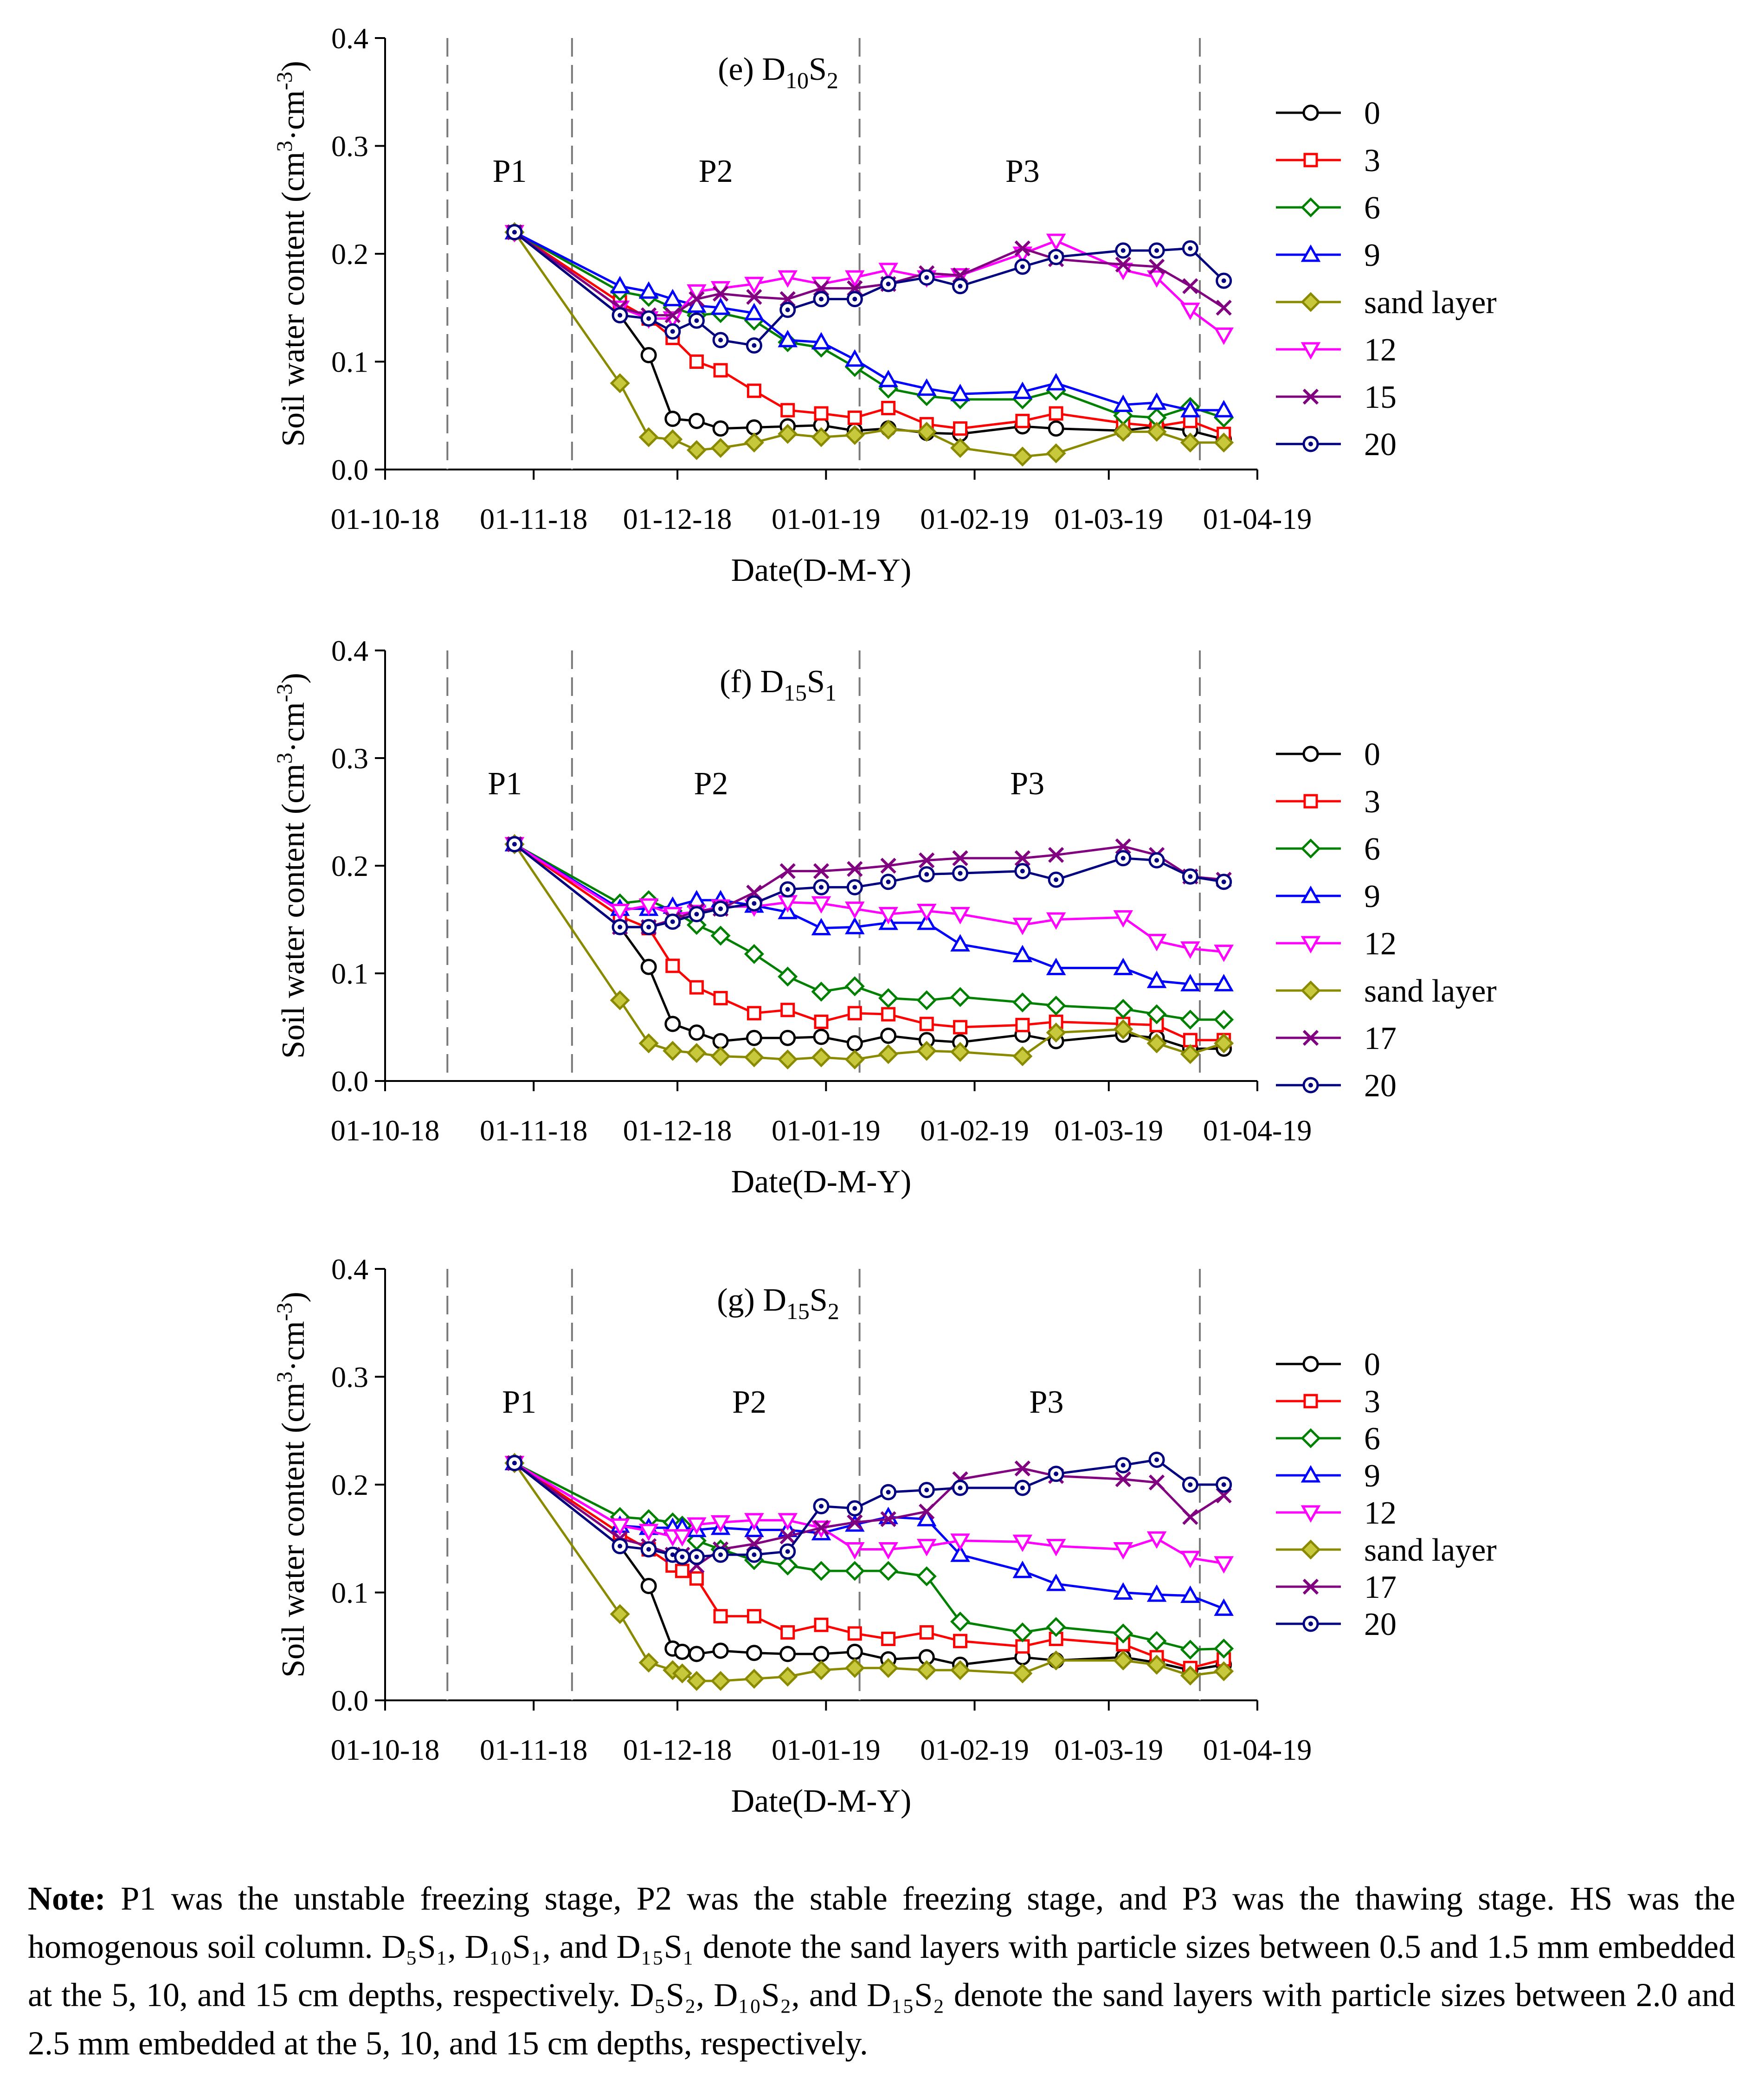 The height and width of the screenshot is (2091, 1764). Describe the element at coordinates (350, 1592) in the screenshot. I see `y-tick-label: 0.1` at that location.